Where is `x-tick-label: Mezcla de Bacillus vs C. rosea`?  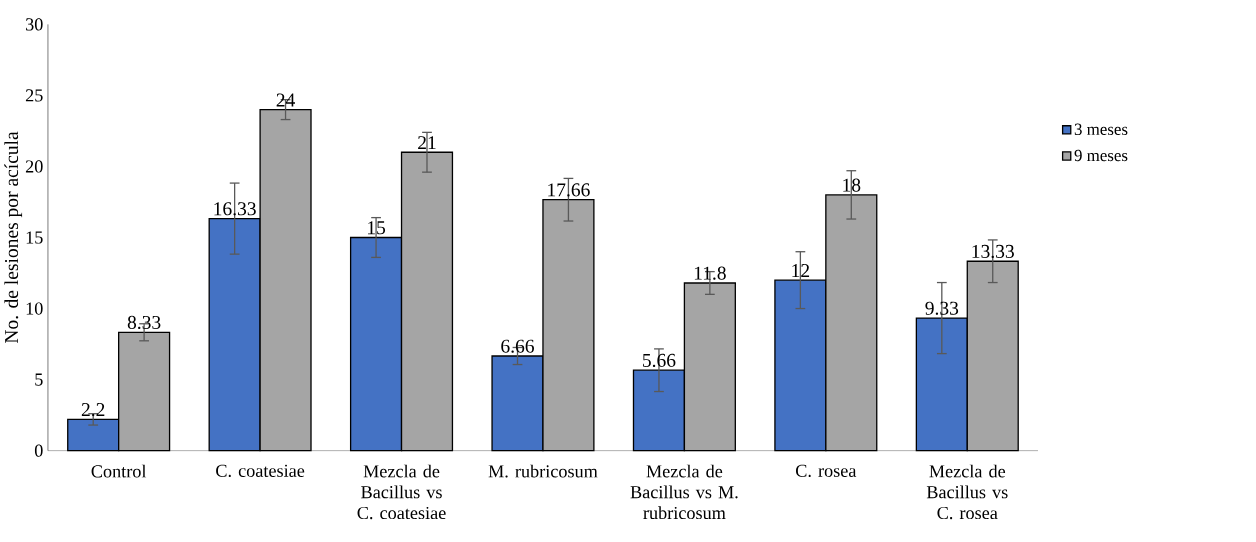 x-tick-label: Mezcla de Bacillus vs C. rosea is located at coordinates (967, 492).